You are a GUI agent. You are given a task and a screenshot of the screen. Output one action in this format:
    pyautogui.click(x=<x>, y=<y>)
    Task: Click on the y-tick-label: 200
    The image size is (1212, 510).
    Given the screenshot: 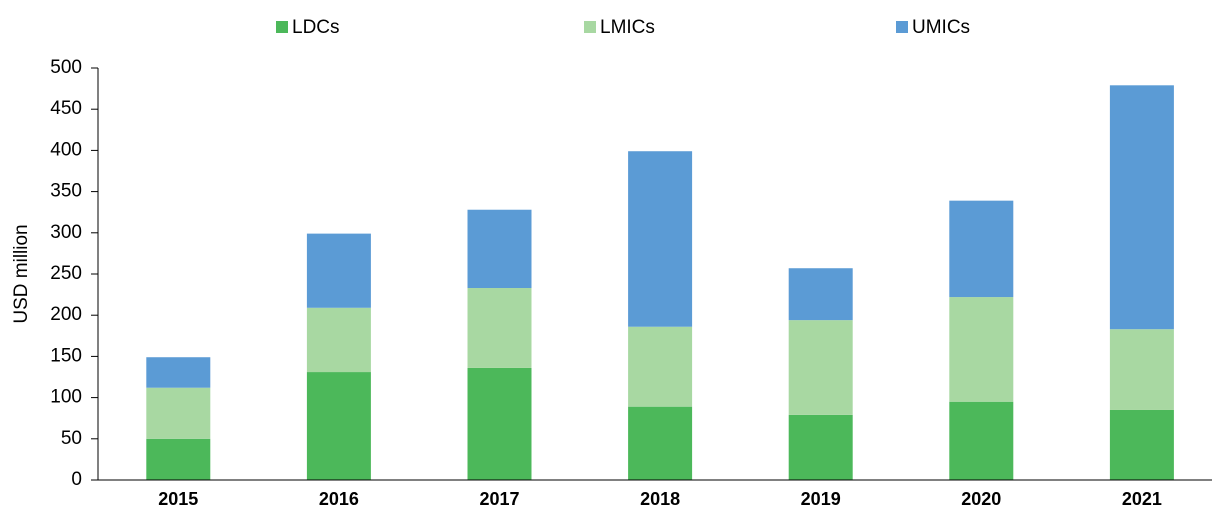 What is the action you would take?
    pyautogui.click(x=66, y=314)
    